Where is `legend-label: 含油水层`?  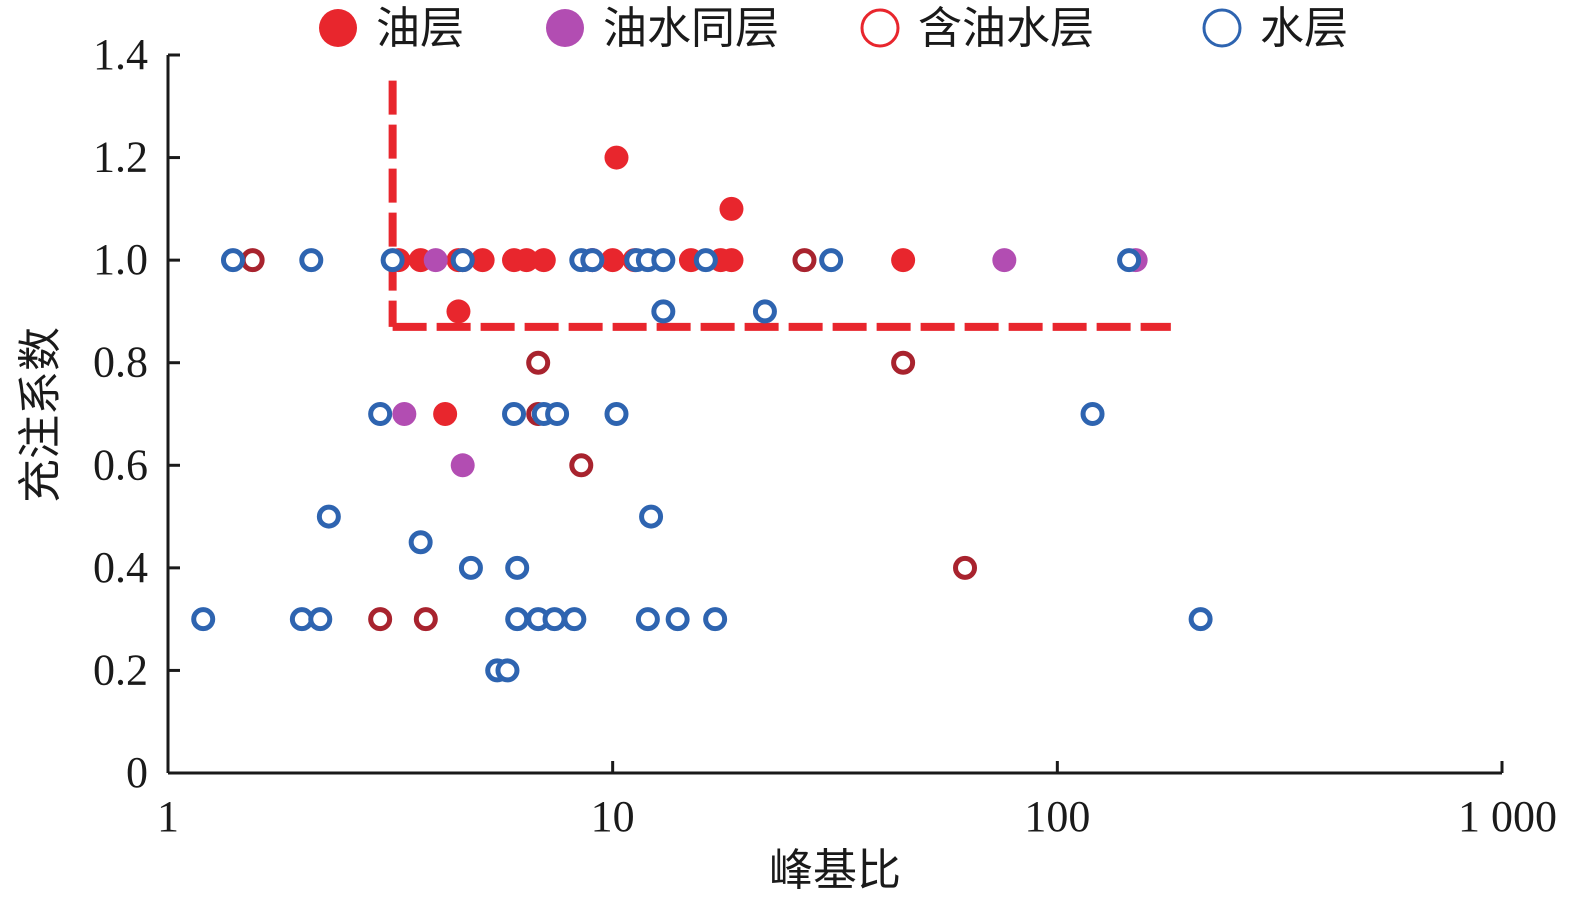 legend-label: 含油水层 is located at coordinates (1006, 28).